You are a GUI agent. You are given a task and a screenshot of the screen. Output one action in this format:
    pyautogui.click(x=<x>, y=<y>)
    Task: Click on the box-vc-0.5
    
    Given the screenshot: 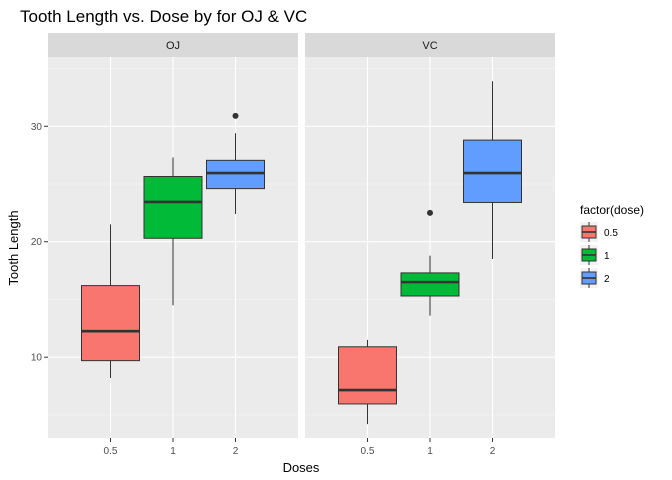 What is the action you would take?
    pyautogui.click(x=367, y=382)
    